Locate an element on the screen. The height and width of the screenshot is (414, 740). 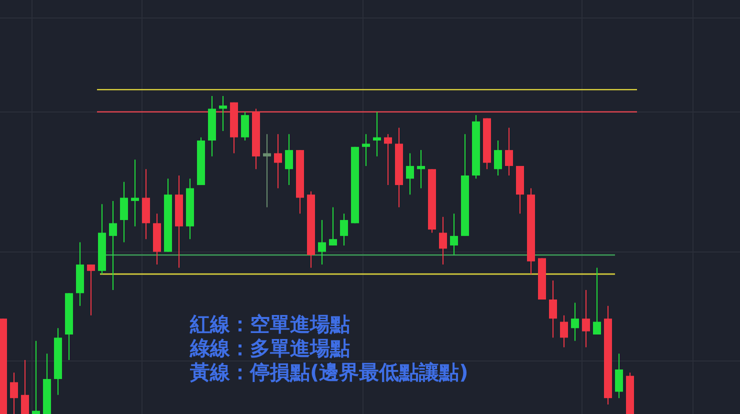
annotation: 紅線：空單進場點 is located at coordinates (269, 324).